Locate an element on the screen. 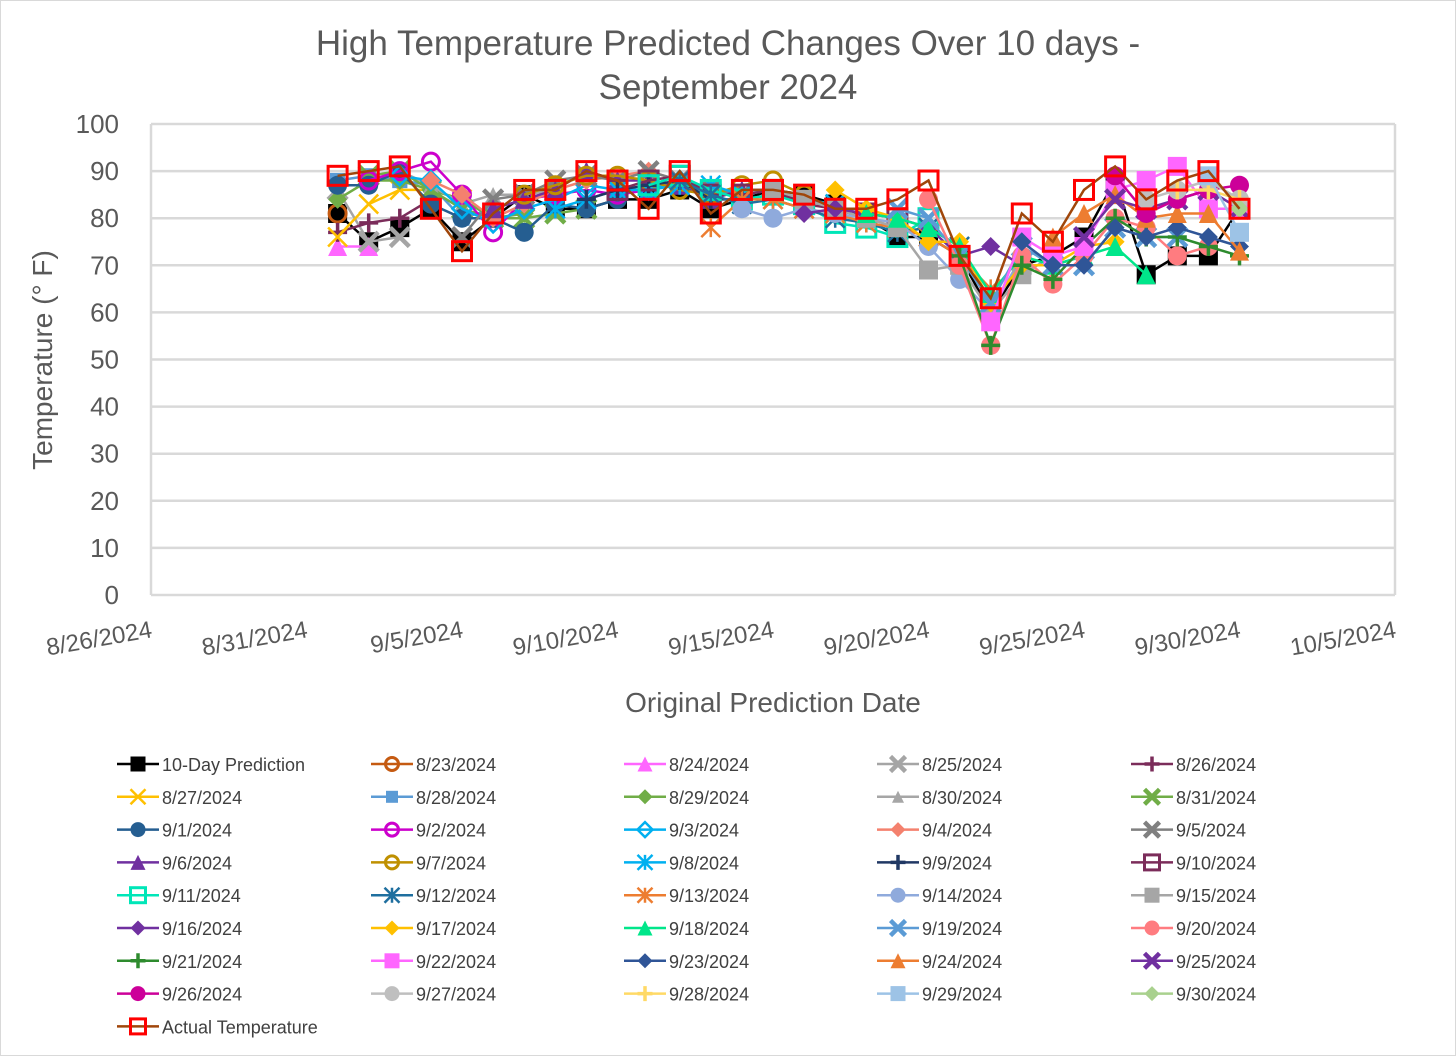 This screenshot has height=1056, width=1456. y-tick-label: 0 is located at coordinates (112, 595).